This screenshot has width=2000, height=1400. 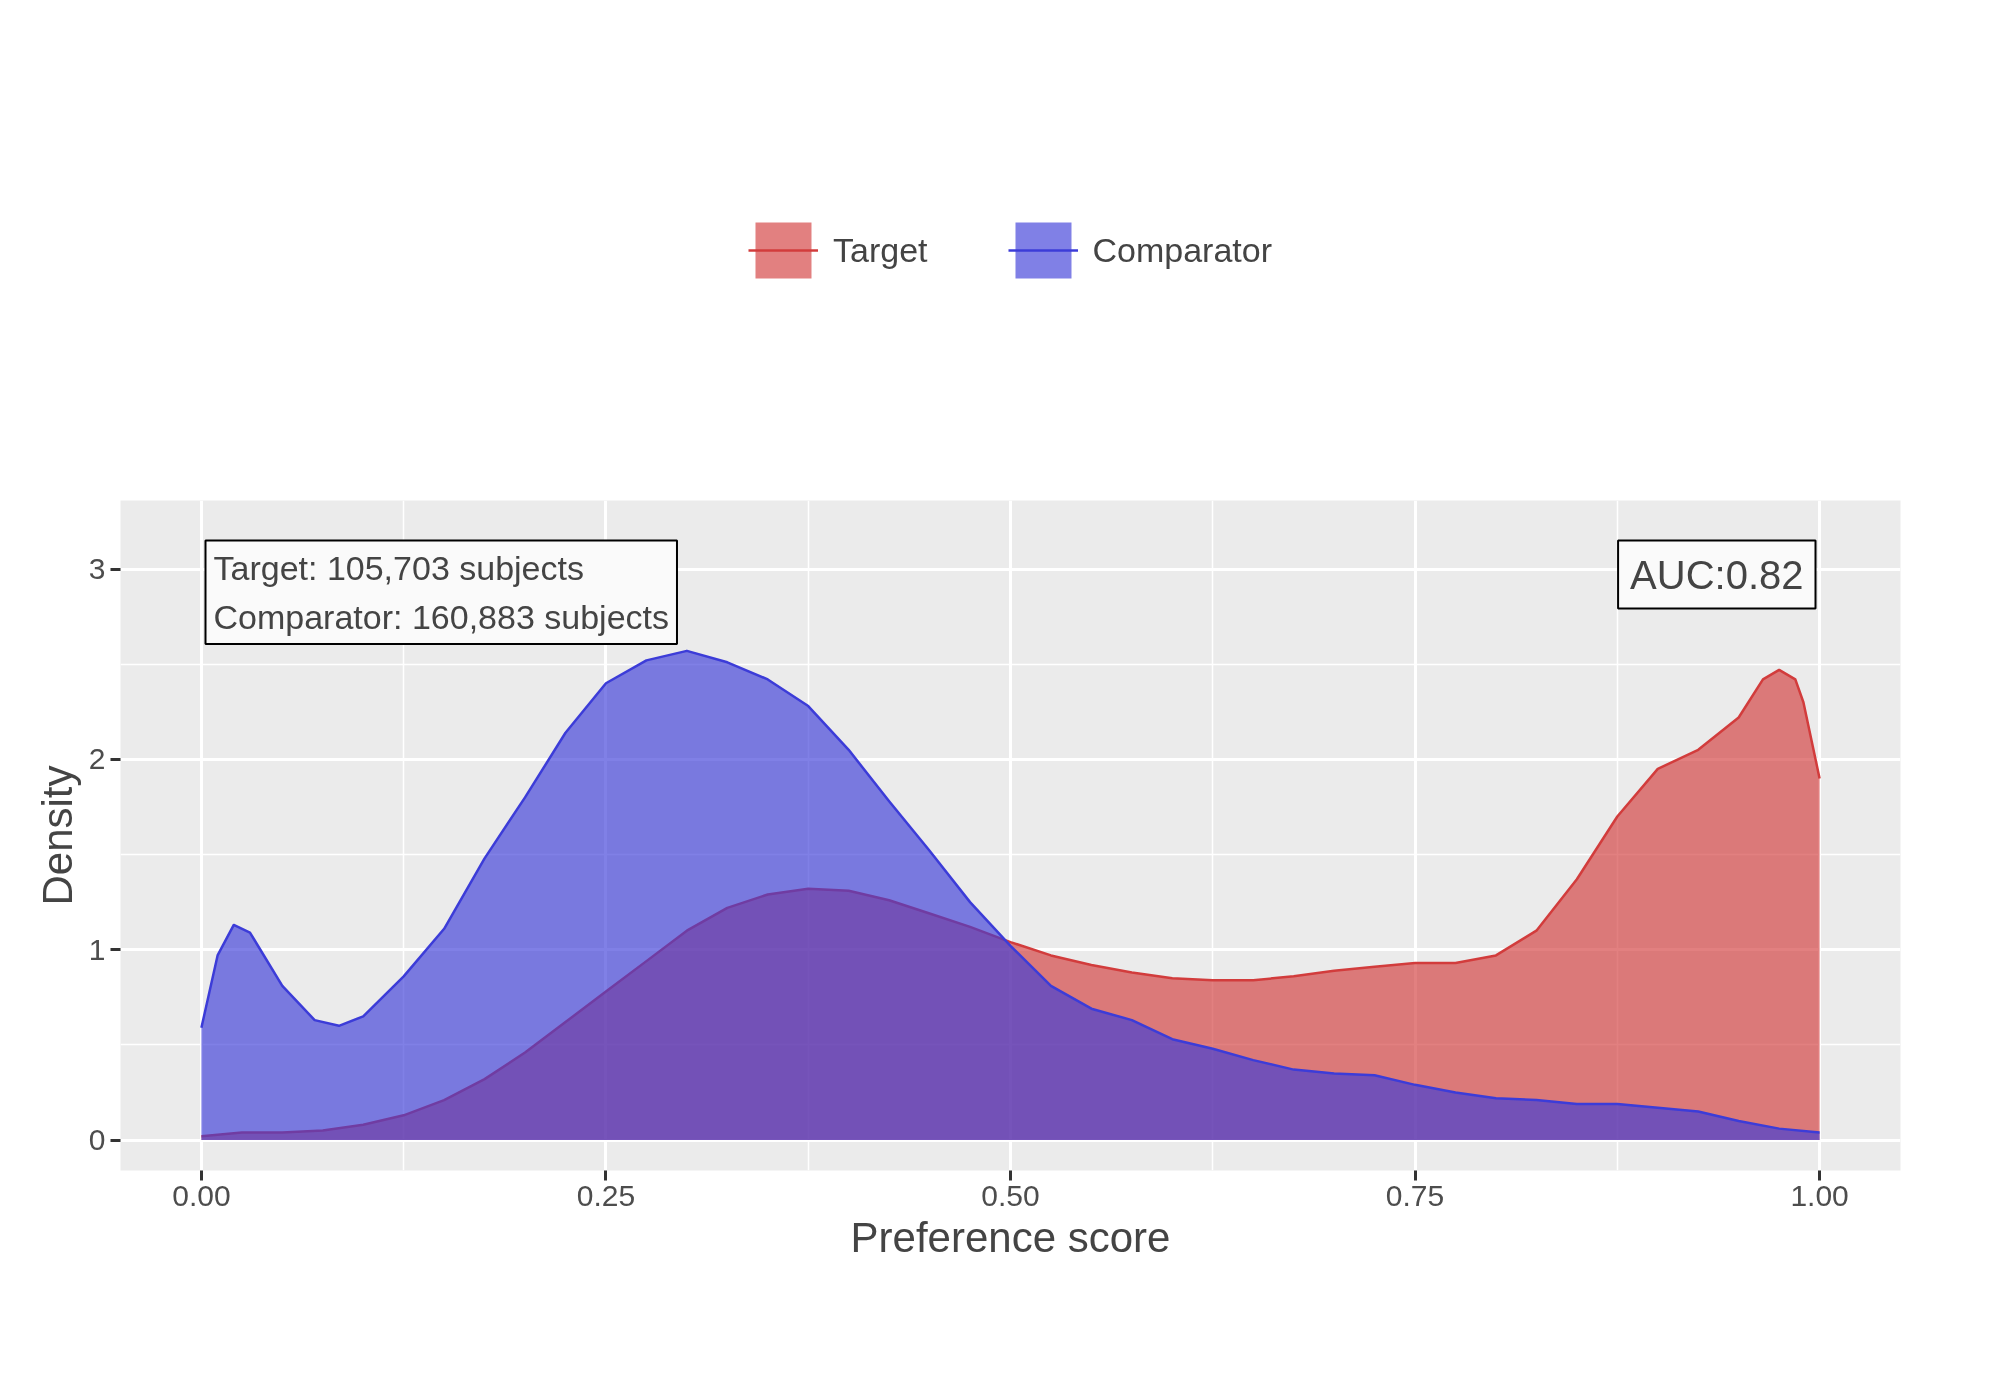 What do you see at coordinates (1415, 1195) in the screenshot?
I see `x-tick-label: 0.75` at bounding box center [1415, 1195].